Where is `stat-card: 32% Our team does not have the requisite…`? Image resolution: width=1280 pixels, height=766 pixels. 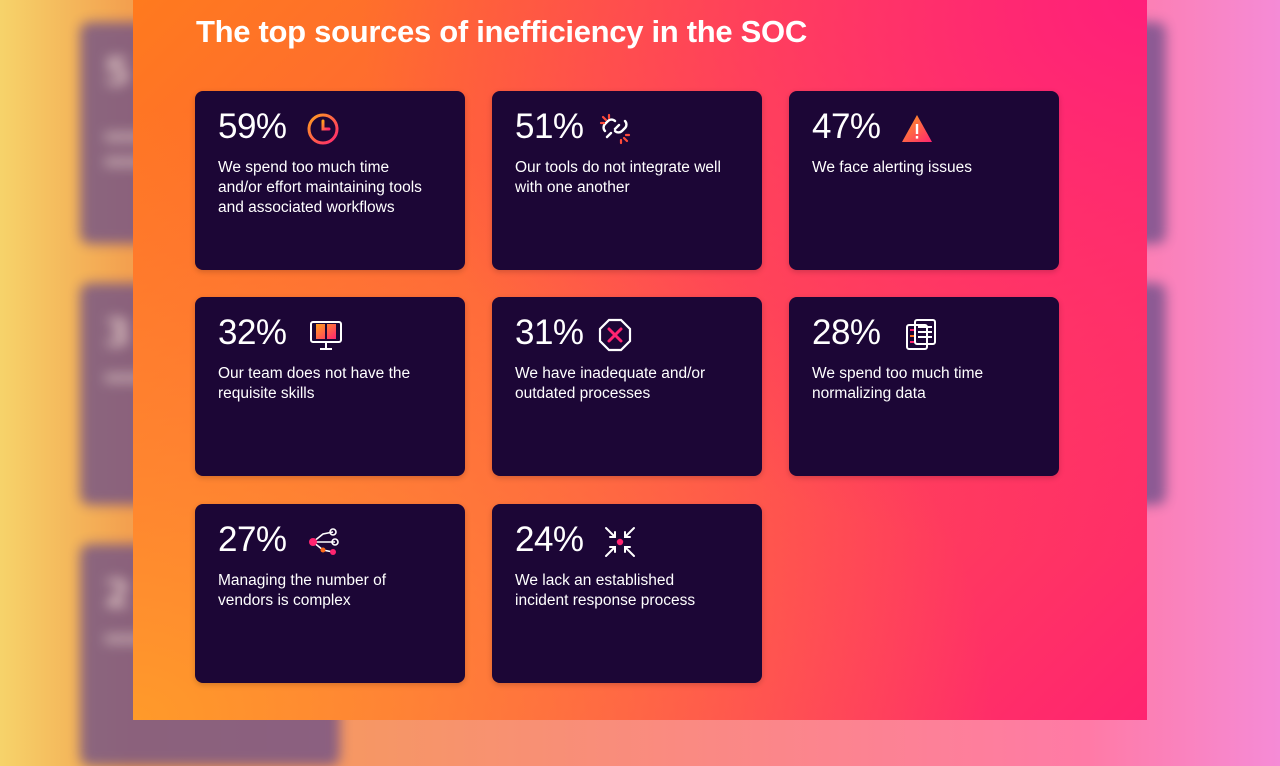 stat-card: 32% Our team does not have the requisite… is located at coordinates (330, 386).